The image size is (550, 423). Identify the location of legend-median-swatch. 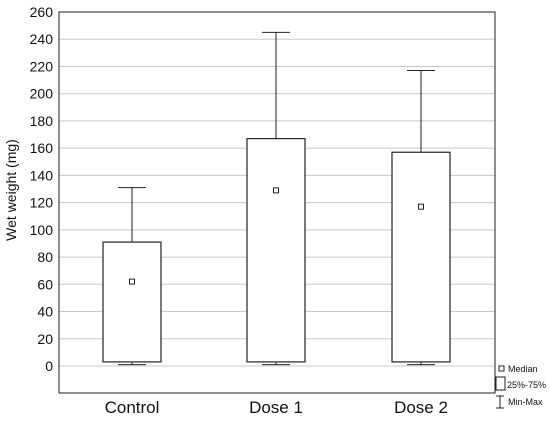
(501, 368).